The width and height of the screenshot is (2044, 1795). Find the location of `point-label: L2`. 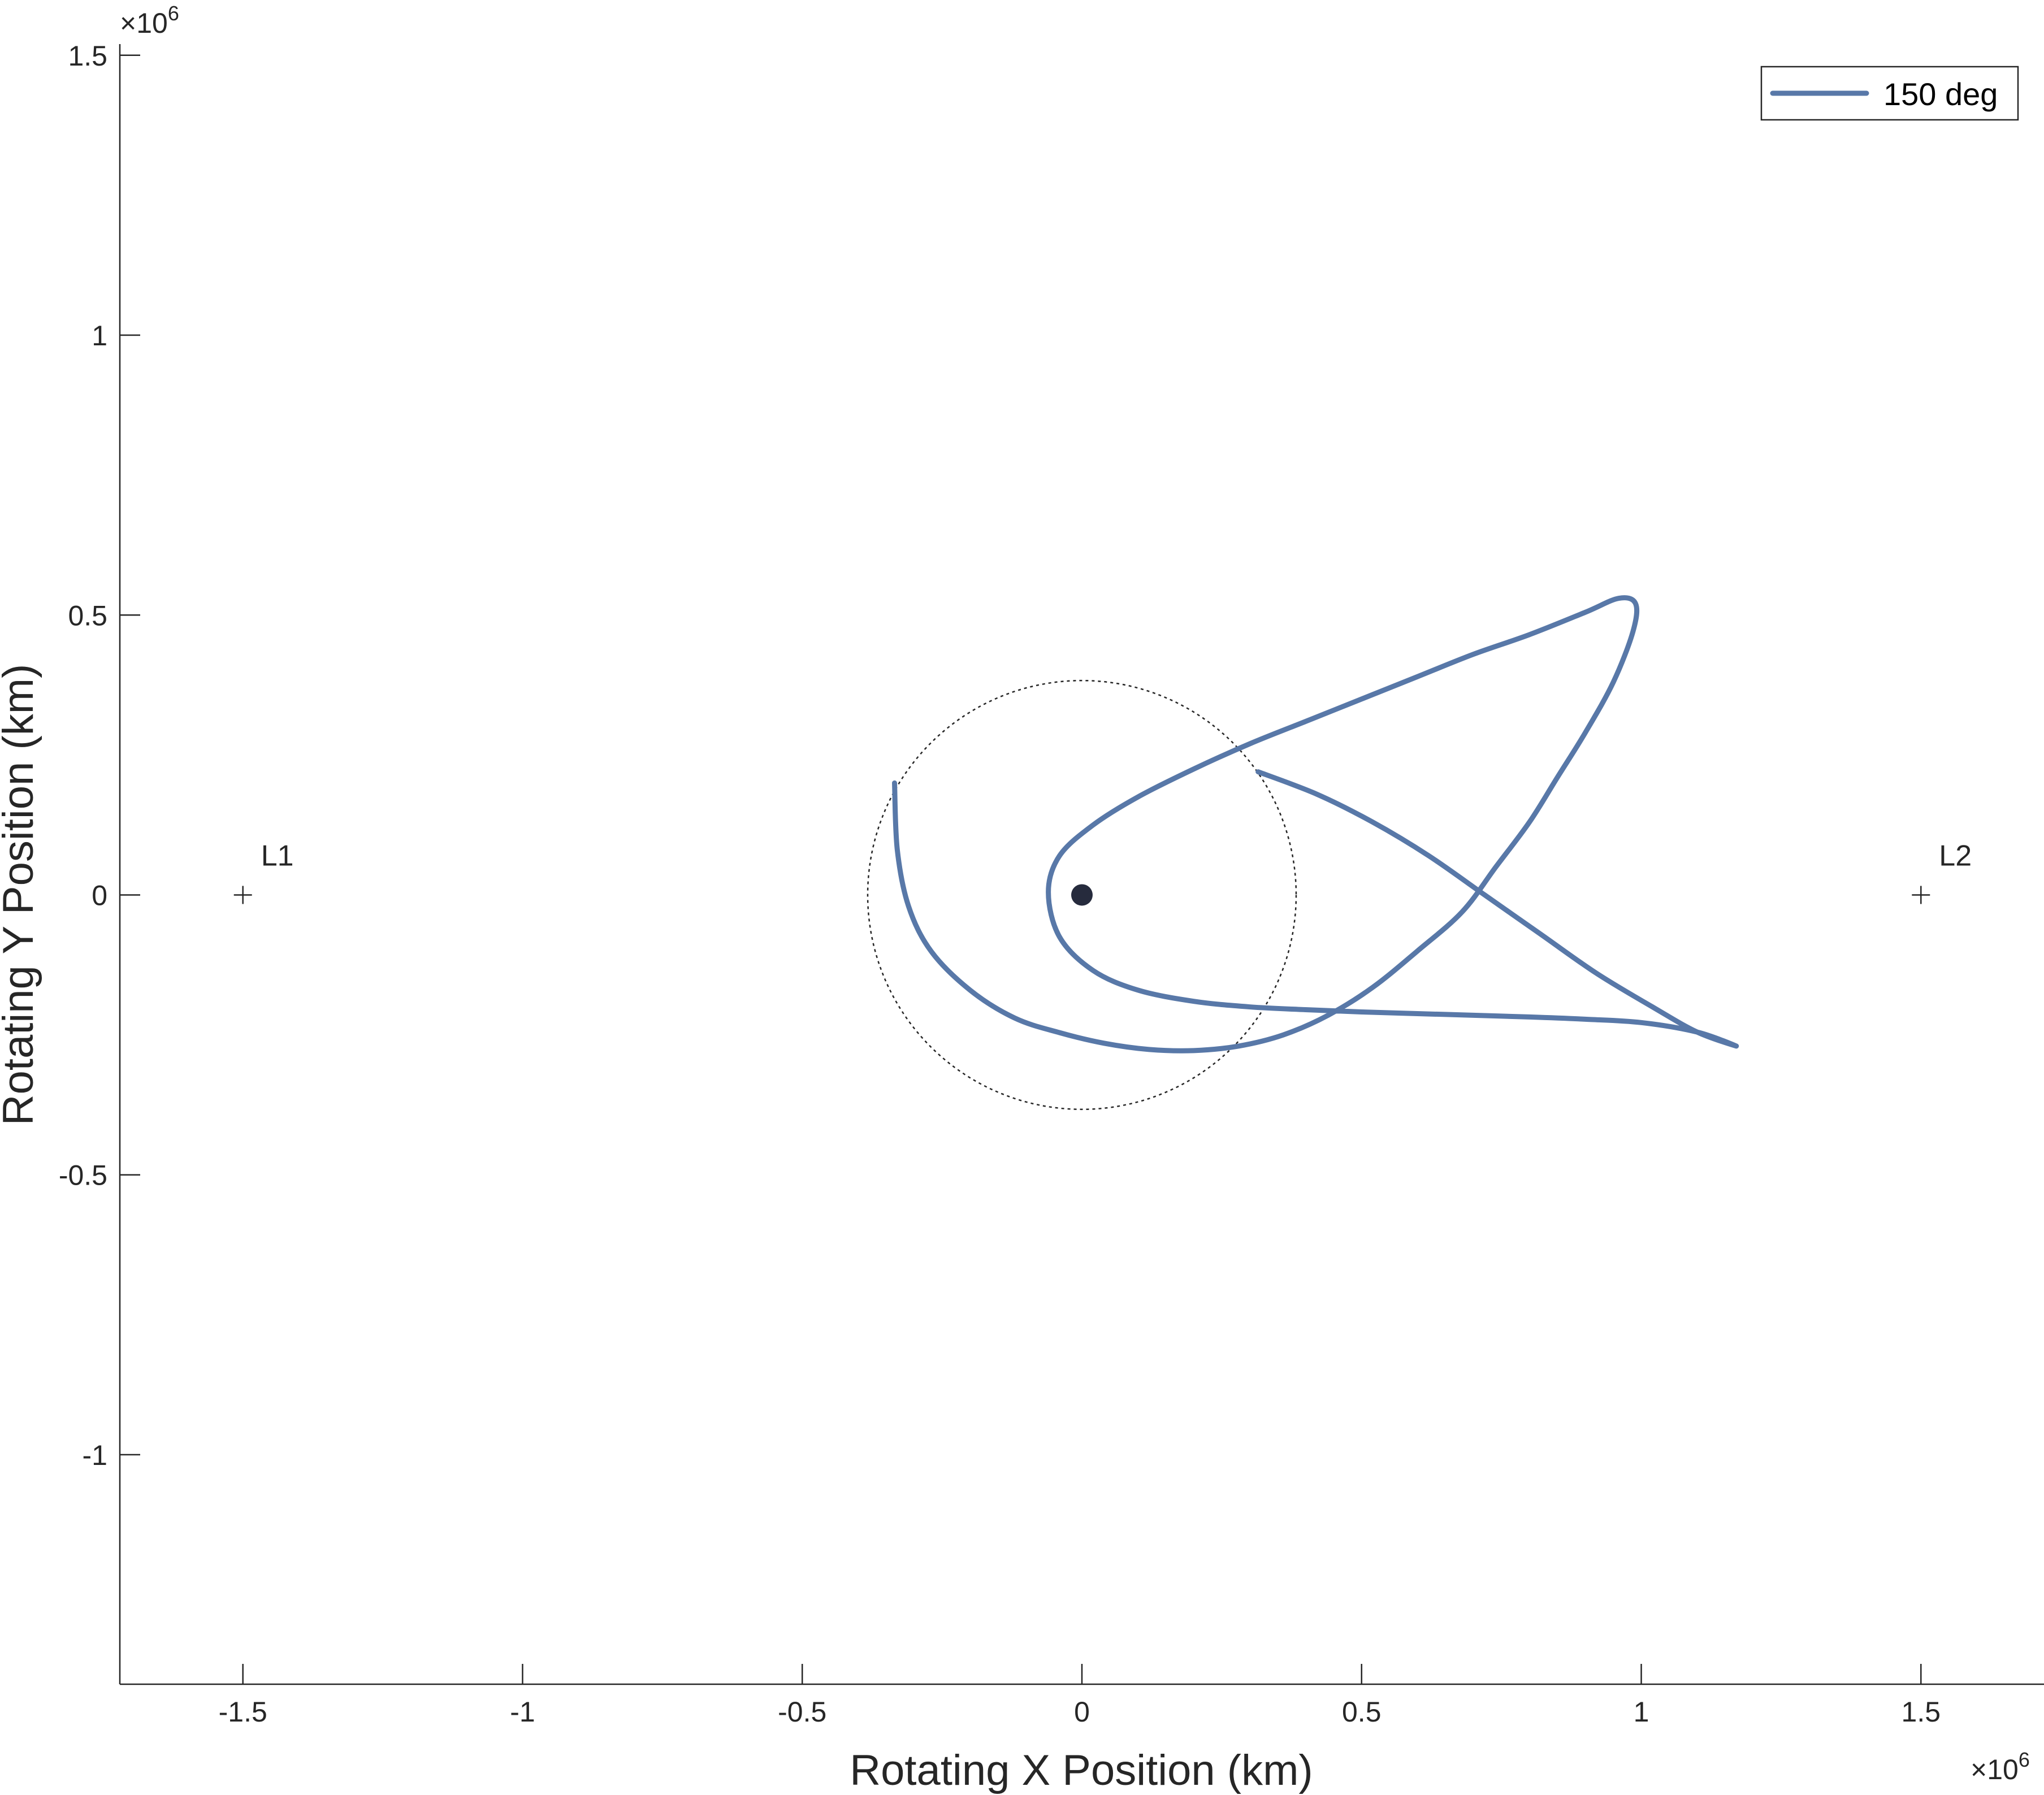

point-label: L2 is located at coordinates (1955, 855).